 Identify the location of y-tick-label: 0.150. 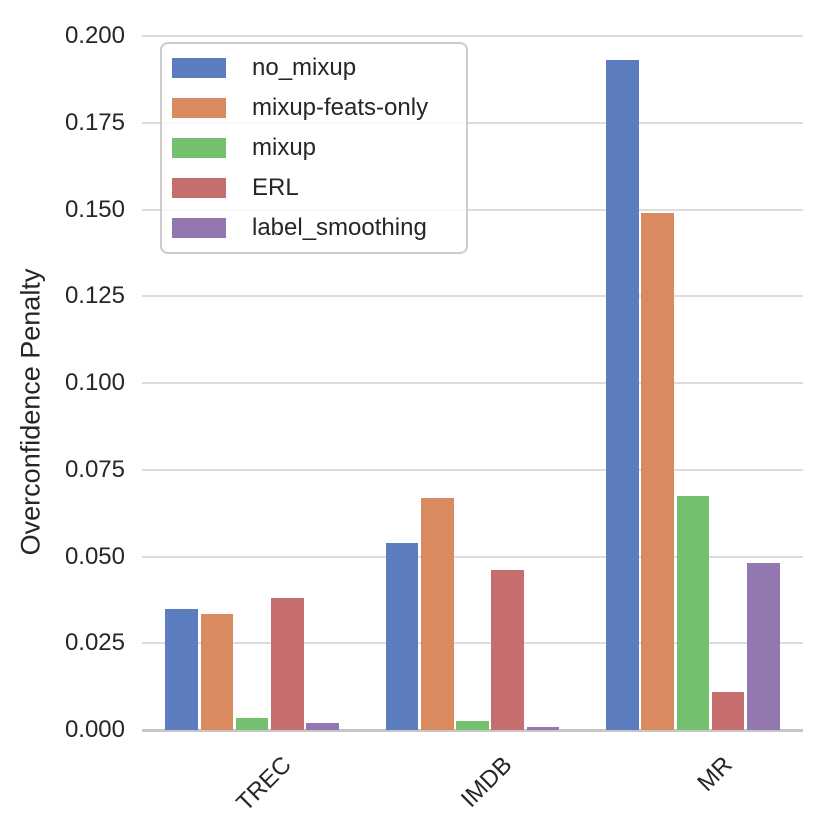
(94, 209).